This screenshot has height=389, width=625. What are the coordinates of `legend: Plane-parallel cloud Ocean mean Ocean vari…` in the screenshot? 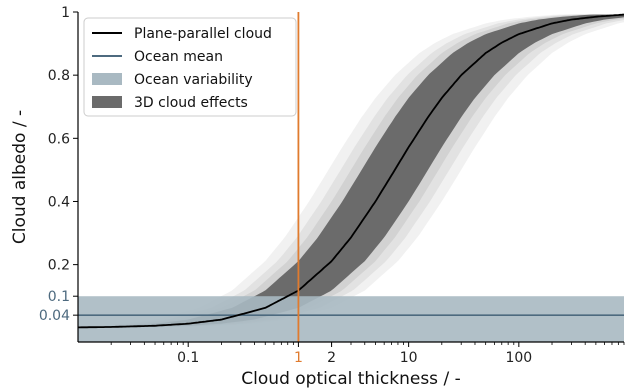 It's located at (190, 67).